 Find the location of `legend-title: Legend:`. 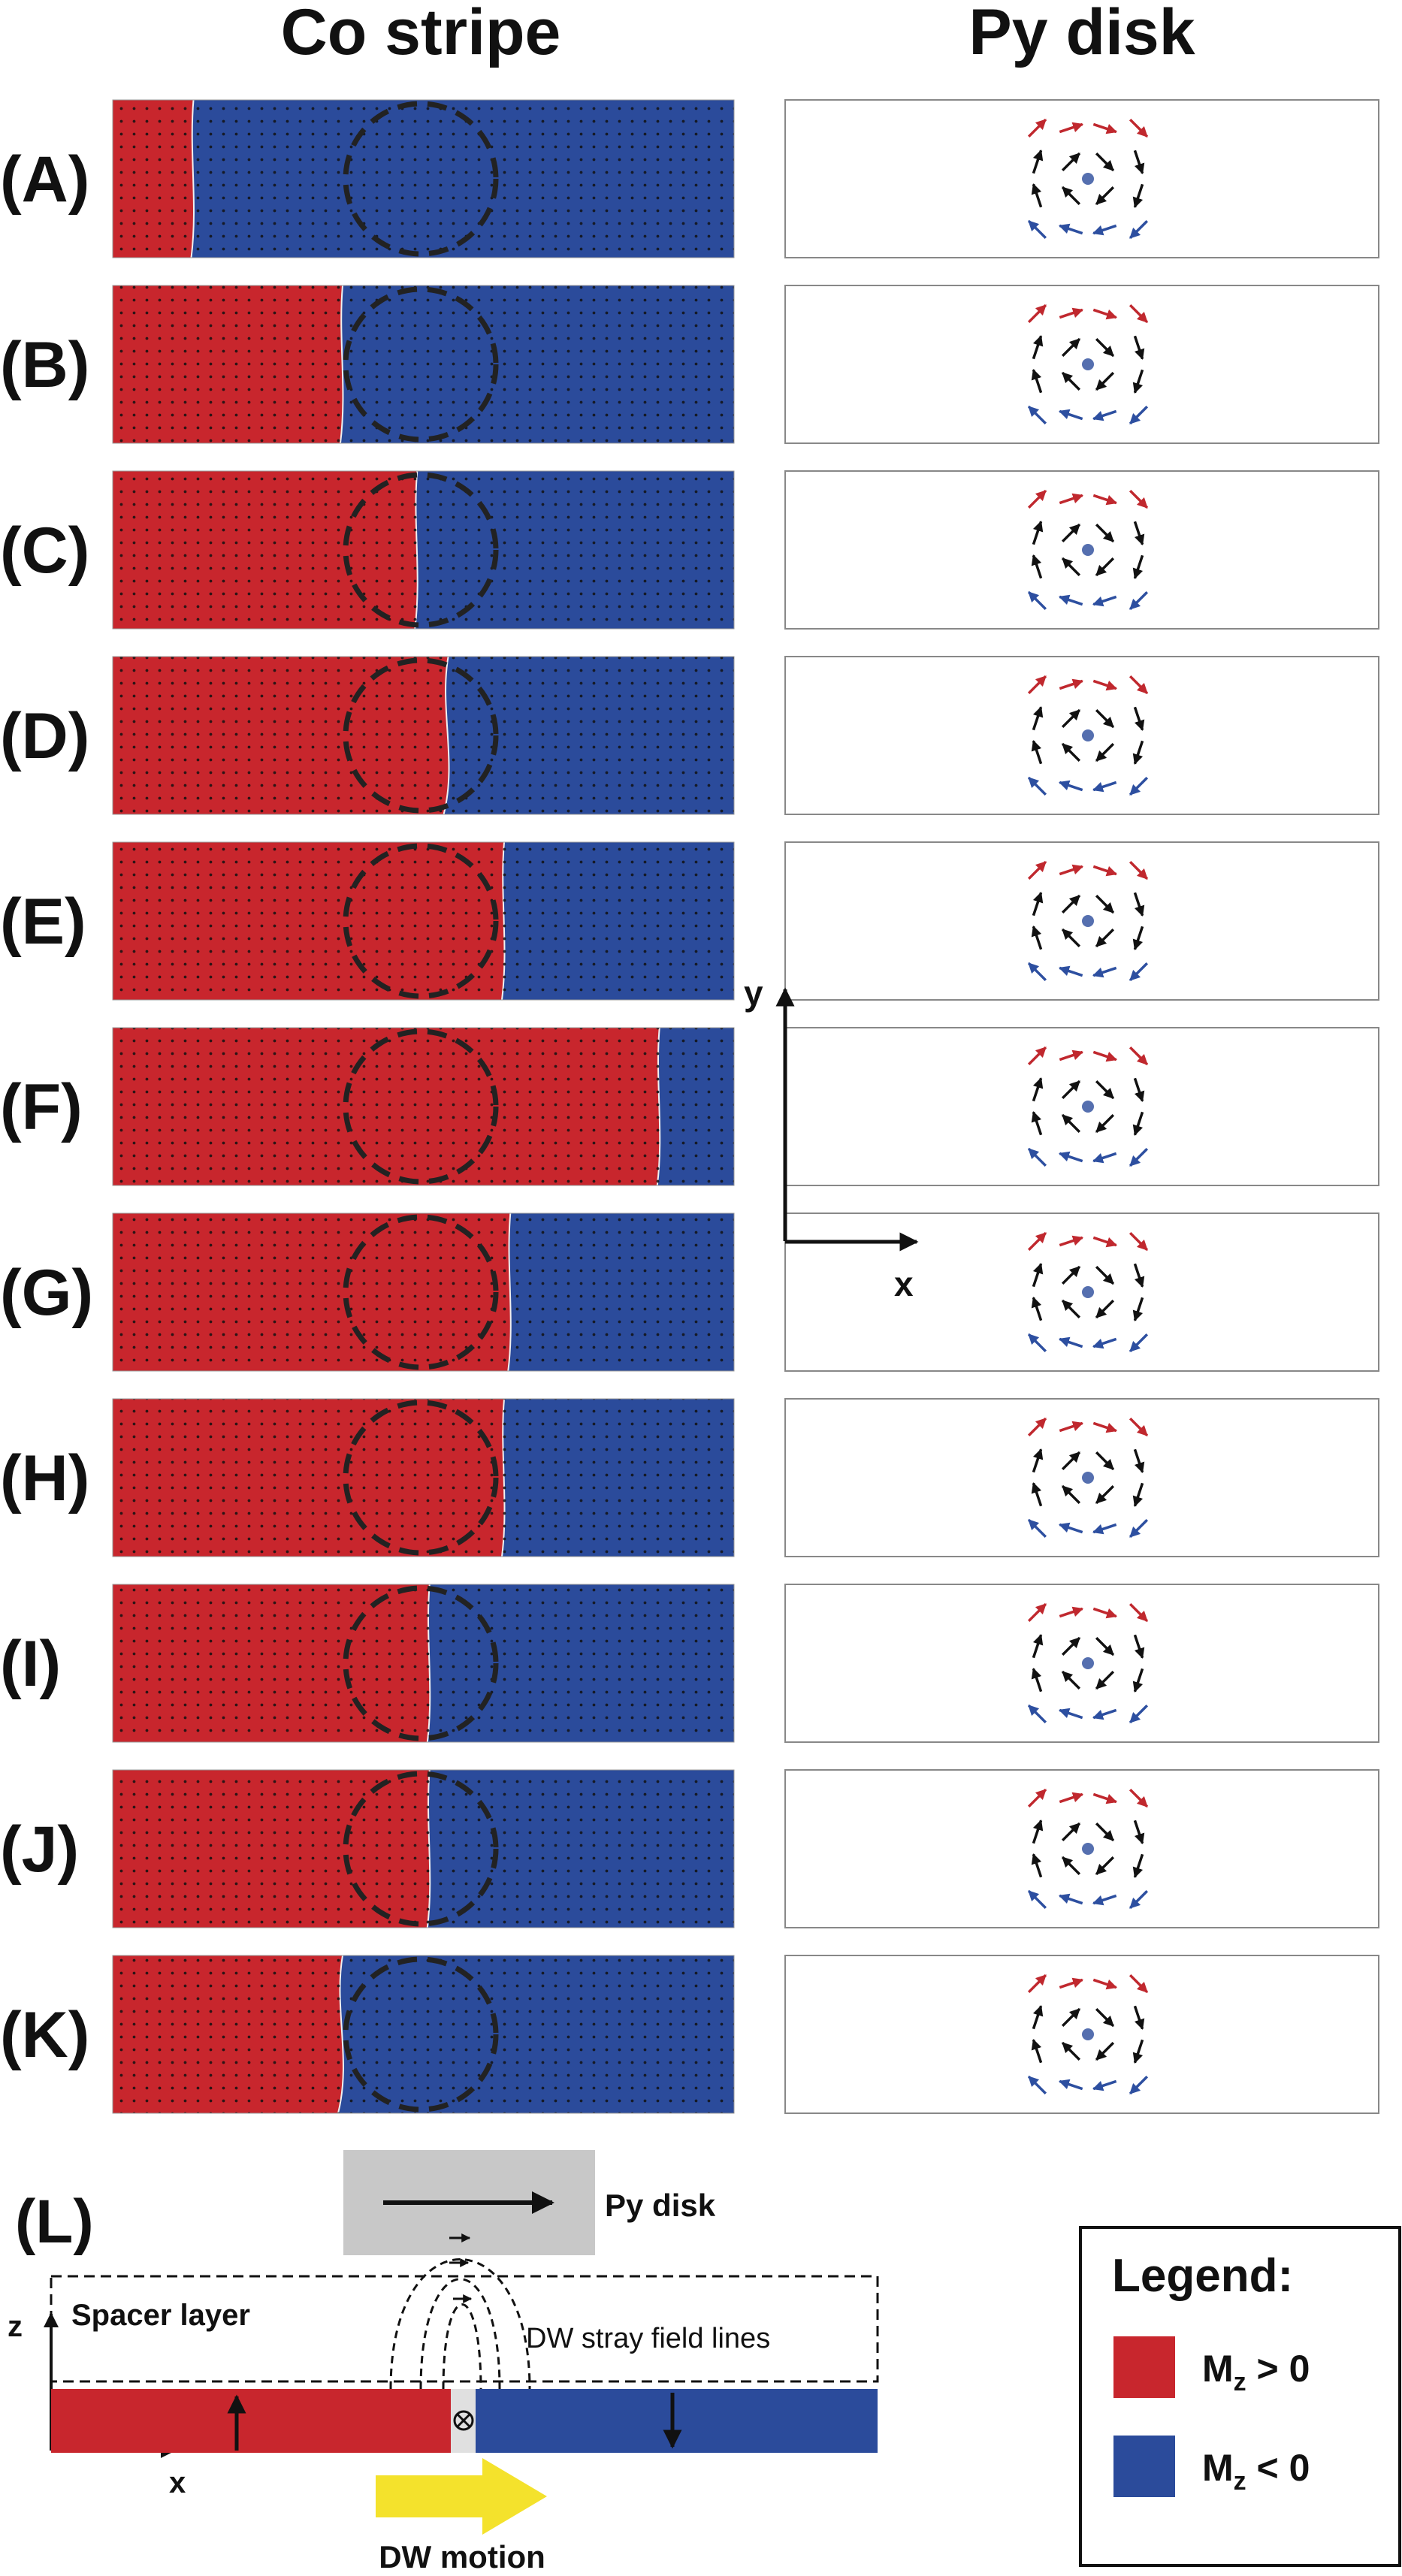

legend-title: Legend: is located at coordinates (1202, 2276).